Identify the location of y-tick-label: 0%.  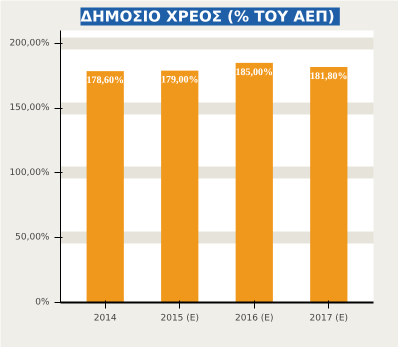
(42, 303).